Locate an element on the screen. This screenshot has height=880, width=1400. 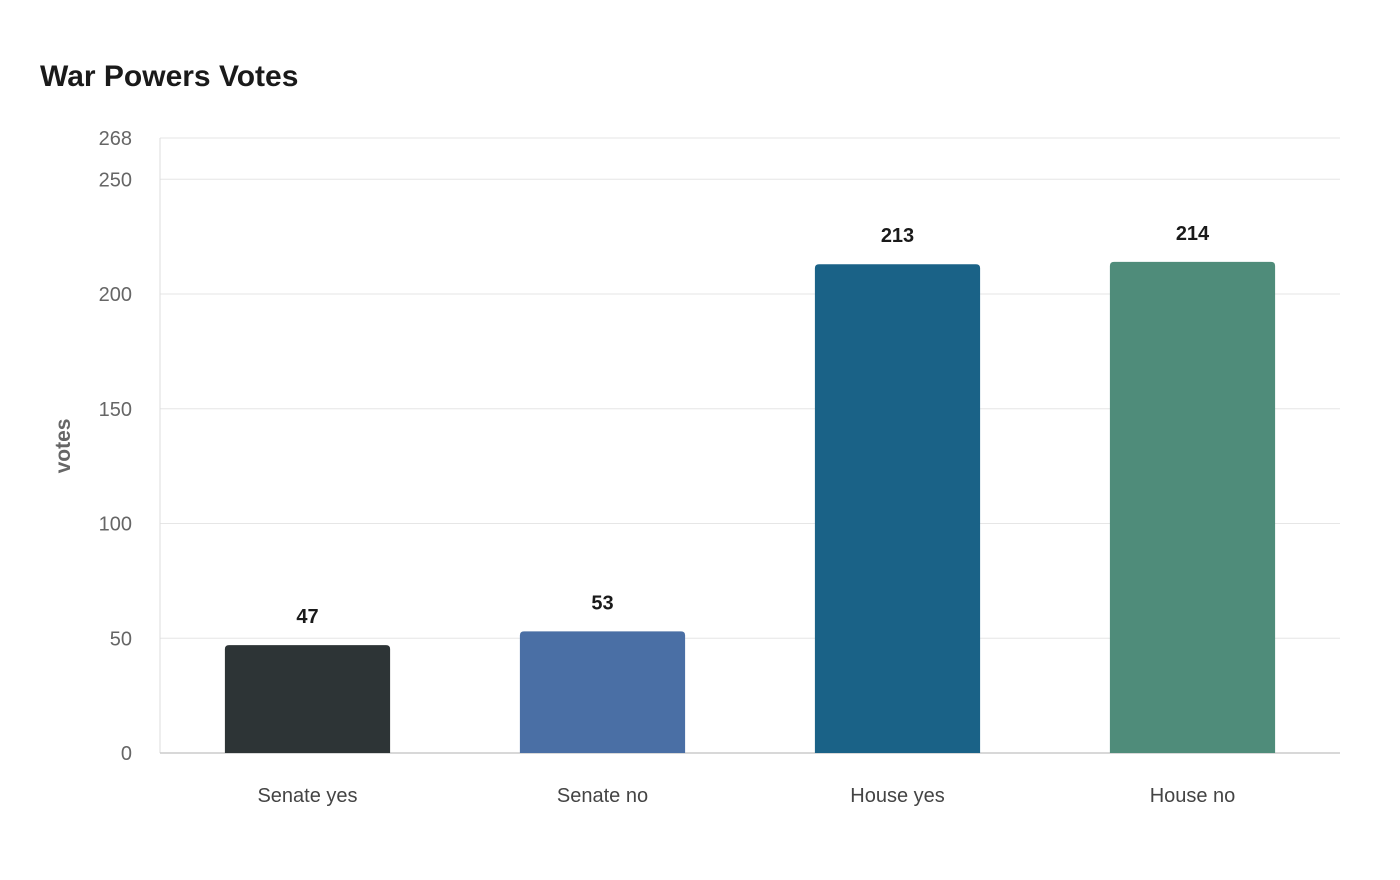
data-label: 214 is located at coordinates (1193, 234).